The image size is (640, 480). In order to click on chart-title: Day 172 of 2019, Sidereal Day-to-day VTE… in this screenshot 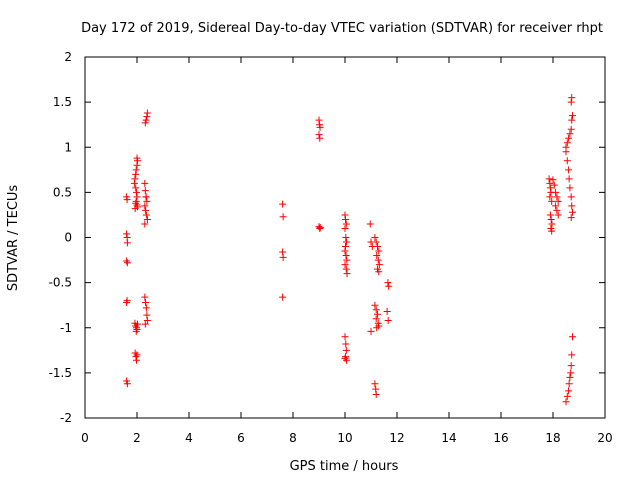, I will do `click(342, 28)`.